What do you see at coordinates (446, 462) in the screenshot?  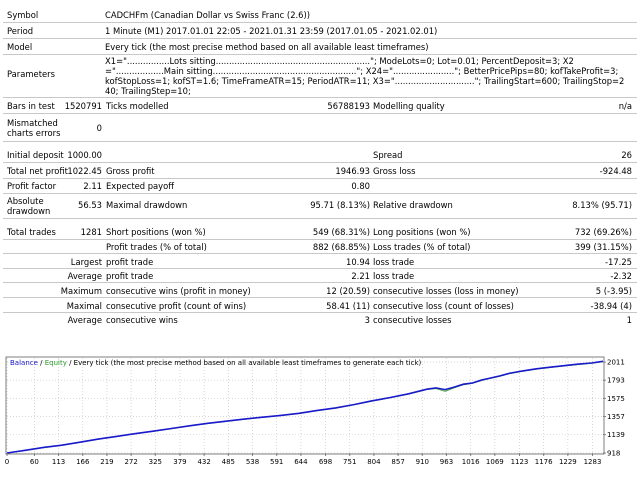 I see `x-tick-label: 963` at bounding box center [446, 462].